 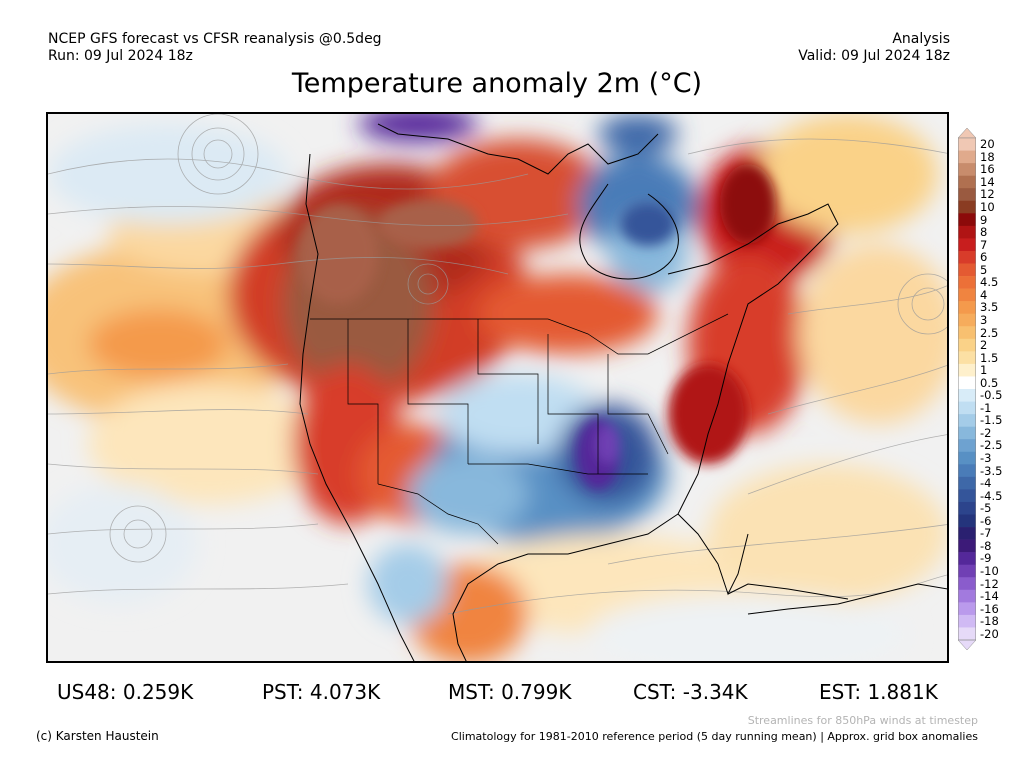 I want to click on colorbar-label: 4, so click(x=984, y=294).